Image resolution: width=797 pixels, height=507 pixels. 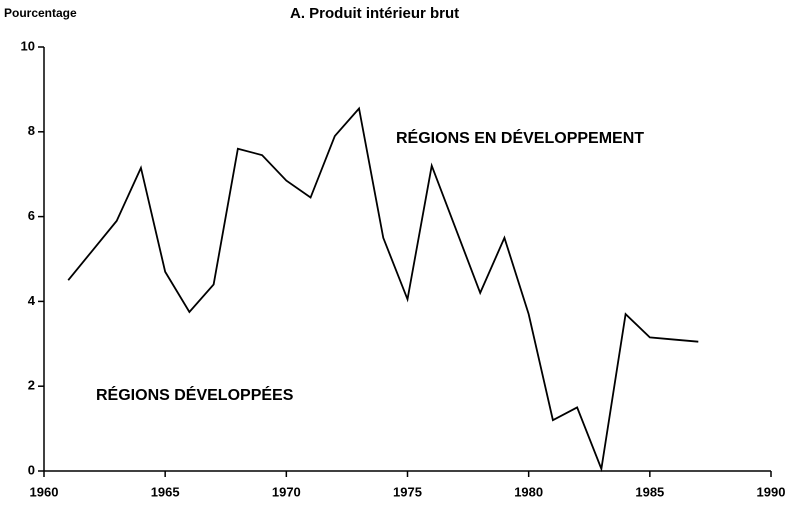 I want to click on x-tick-label: 1970, so click(x=286, y=491).